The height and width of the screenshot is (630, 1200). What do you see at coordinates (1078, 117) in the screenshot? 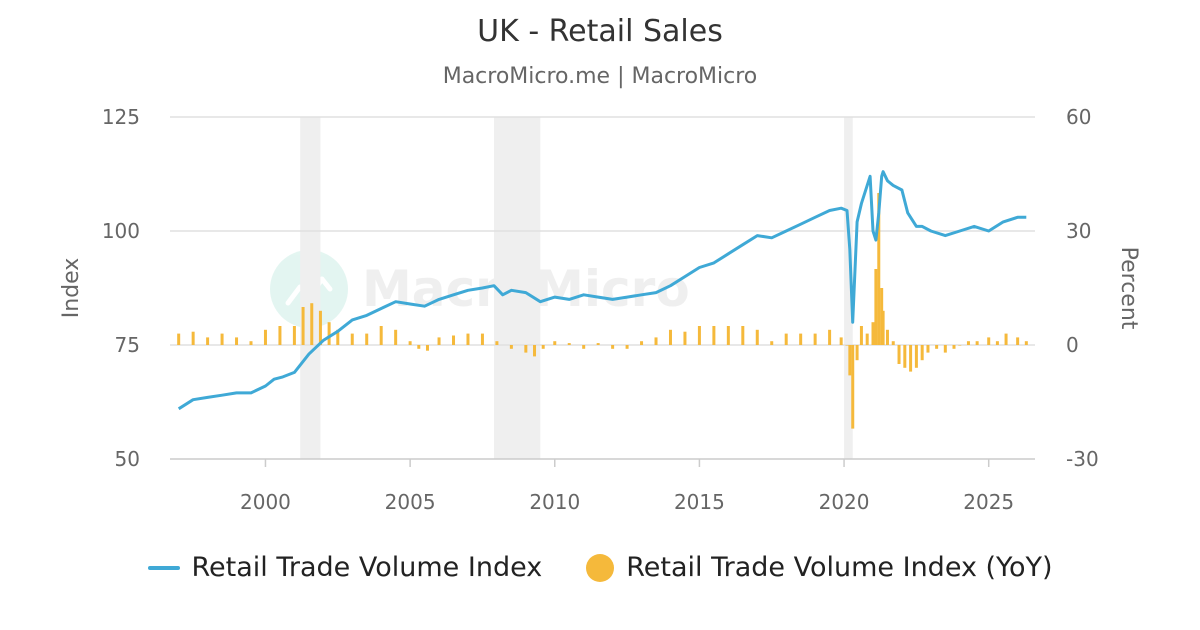
I see `y2-tick-label: 60` at bounding box center [1078, 117].